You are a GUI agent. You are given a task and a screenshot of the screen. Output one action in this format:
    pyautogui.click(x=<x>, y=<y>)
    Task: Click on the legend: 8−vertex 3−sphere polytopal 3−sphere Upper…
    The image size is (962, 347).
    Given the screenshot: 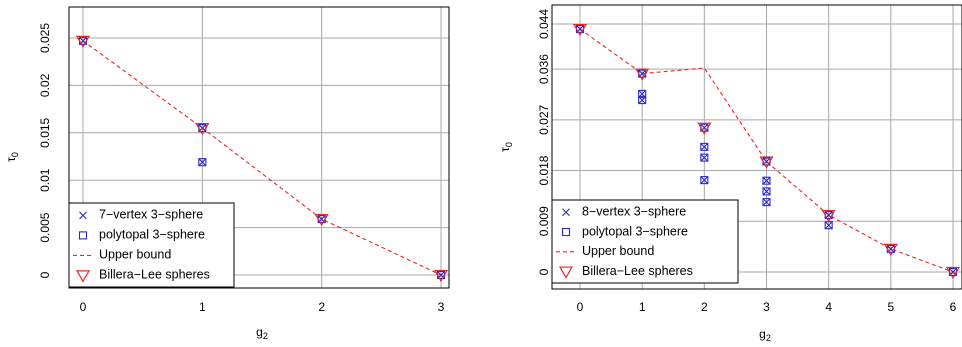 What is the action you would take?
    pyautogui.click(x=645, y=241)
    